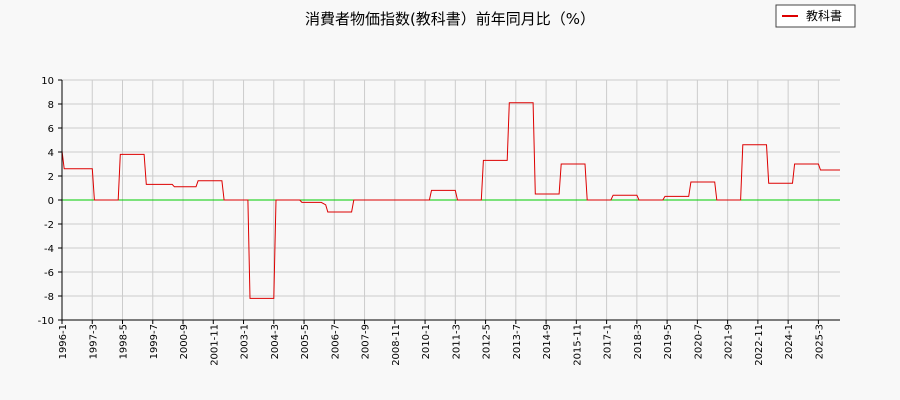 The width and height of the screenshot is (900, 400). What do you see at coordinates (396, 345) in the screenshot?
I see `x-tick-label: 2008-11` at bounding box center [396, 345].